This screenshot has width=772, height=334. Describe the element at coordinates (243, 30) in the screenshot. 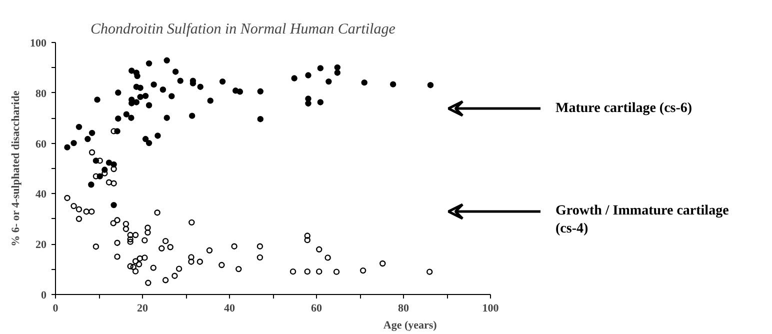

I see `chart-title: Chondroitin Sulfation in Normal Human Cartilage` at that location.